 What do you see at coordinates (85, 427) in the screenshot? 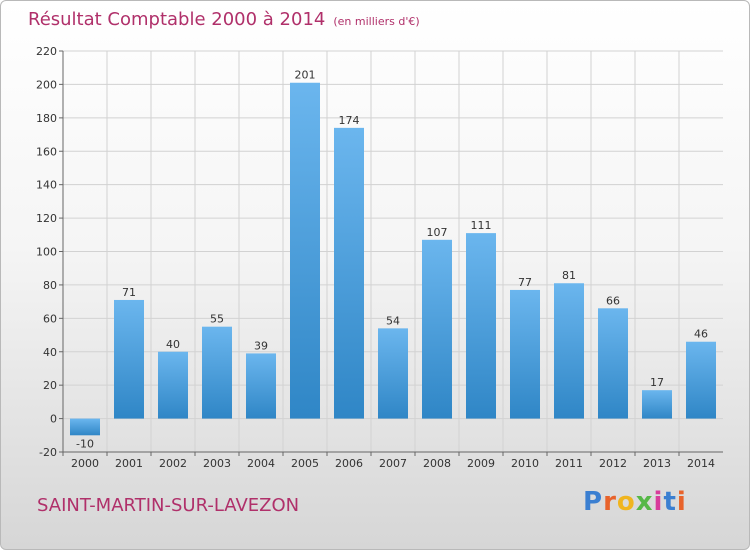
I see `bar-2000` at bounding box center [85, 427].